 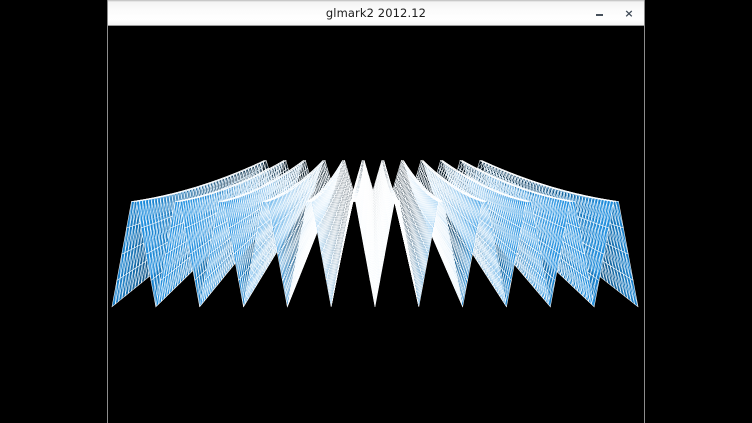 I want to click on window-title-text: glmark2 2012.12, so click(x=376, y=12).